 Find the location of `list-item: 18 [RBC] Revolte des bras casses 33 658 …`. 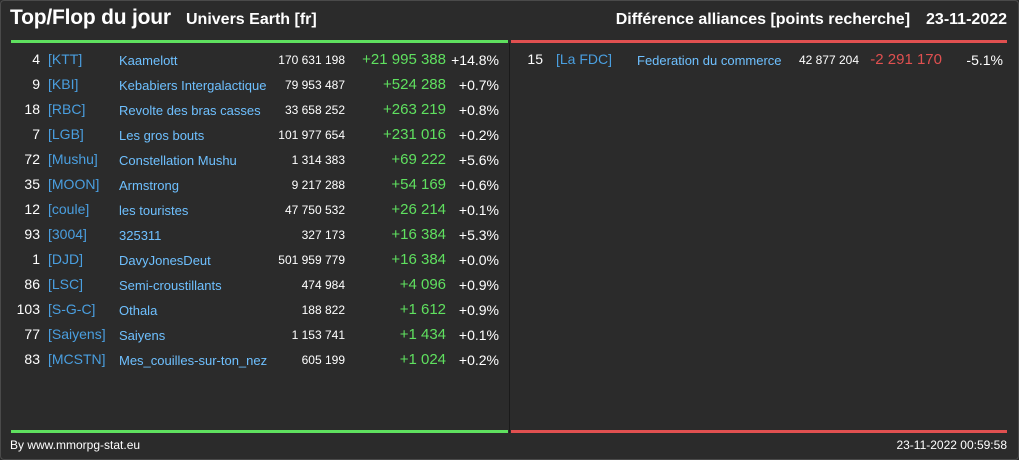

list-item: 18 [RBC] Revolte des bras casses 33 658 … is located at coordinates (254, 109).